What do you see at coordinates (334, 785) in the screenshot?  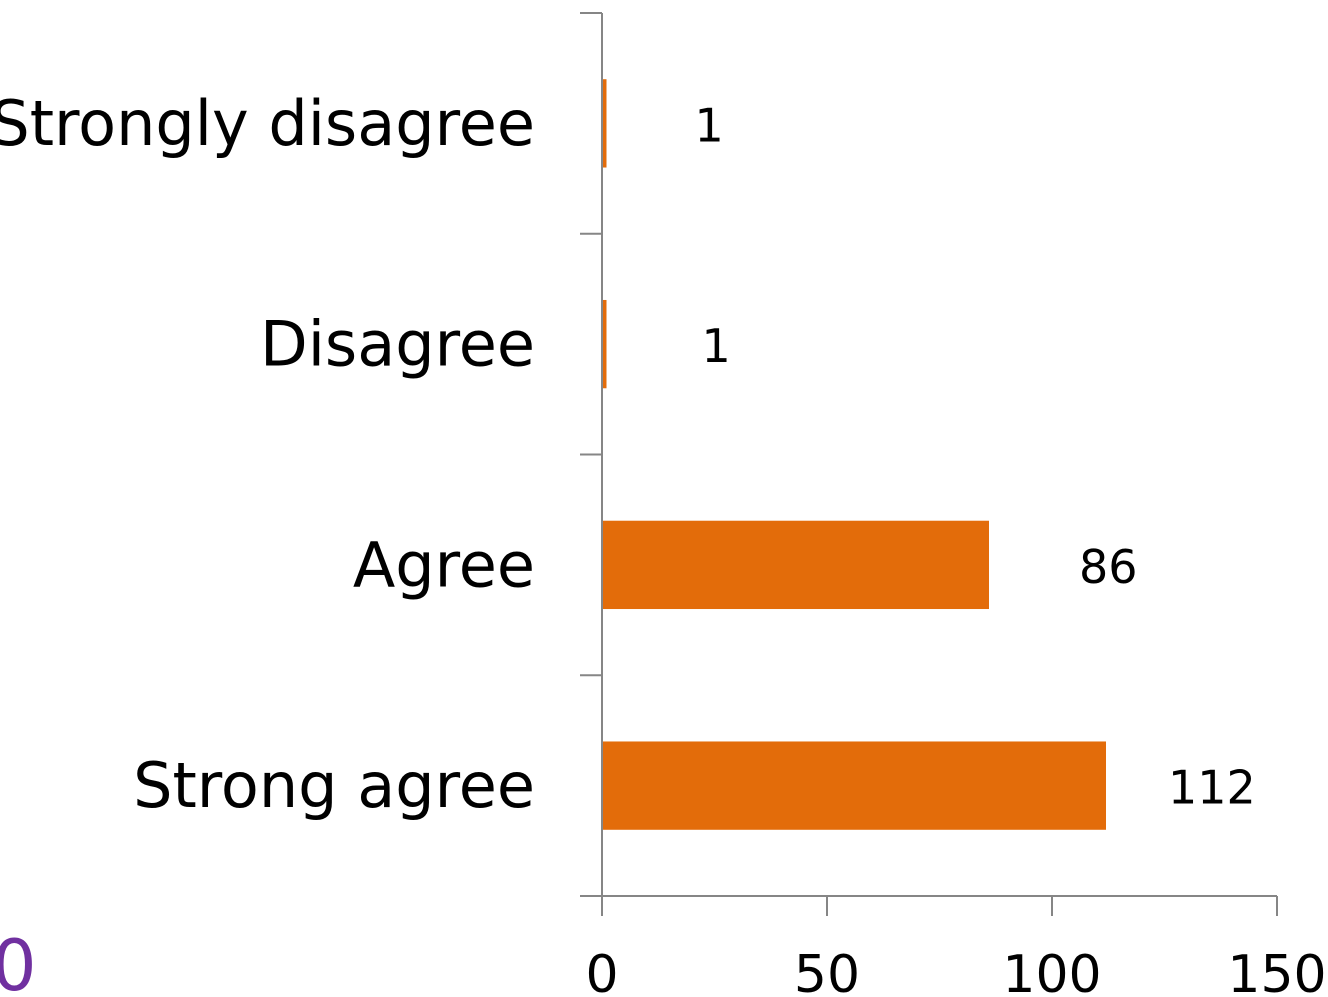 I see `category-label-3: Strong agree` at bounding box center [334, 785].